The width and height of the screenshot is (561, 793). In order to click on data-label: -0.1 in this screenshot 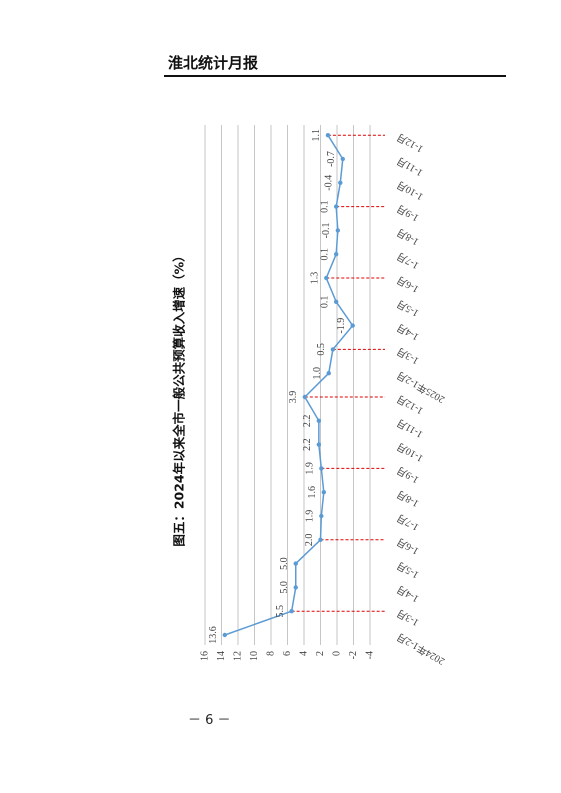, I will do `click(326, 230)`.